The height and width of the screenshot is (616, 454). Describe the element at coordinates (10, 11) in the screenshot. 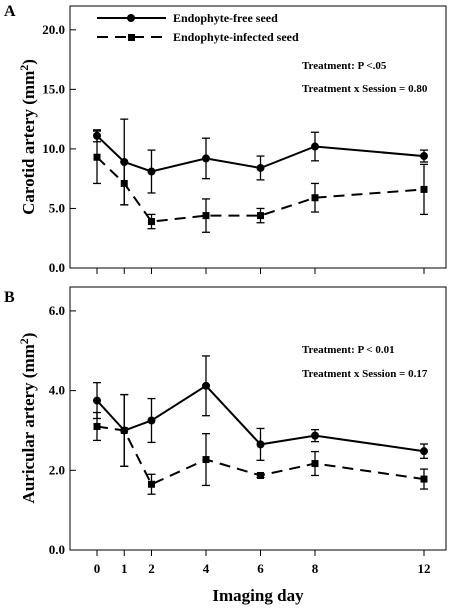

I see `panel-a-letter: A` at that location.